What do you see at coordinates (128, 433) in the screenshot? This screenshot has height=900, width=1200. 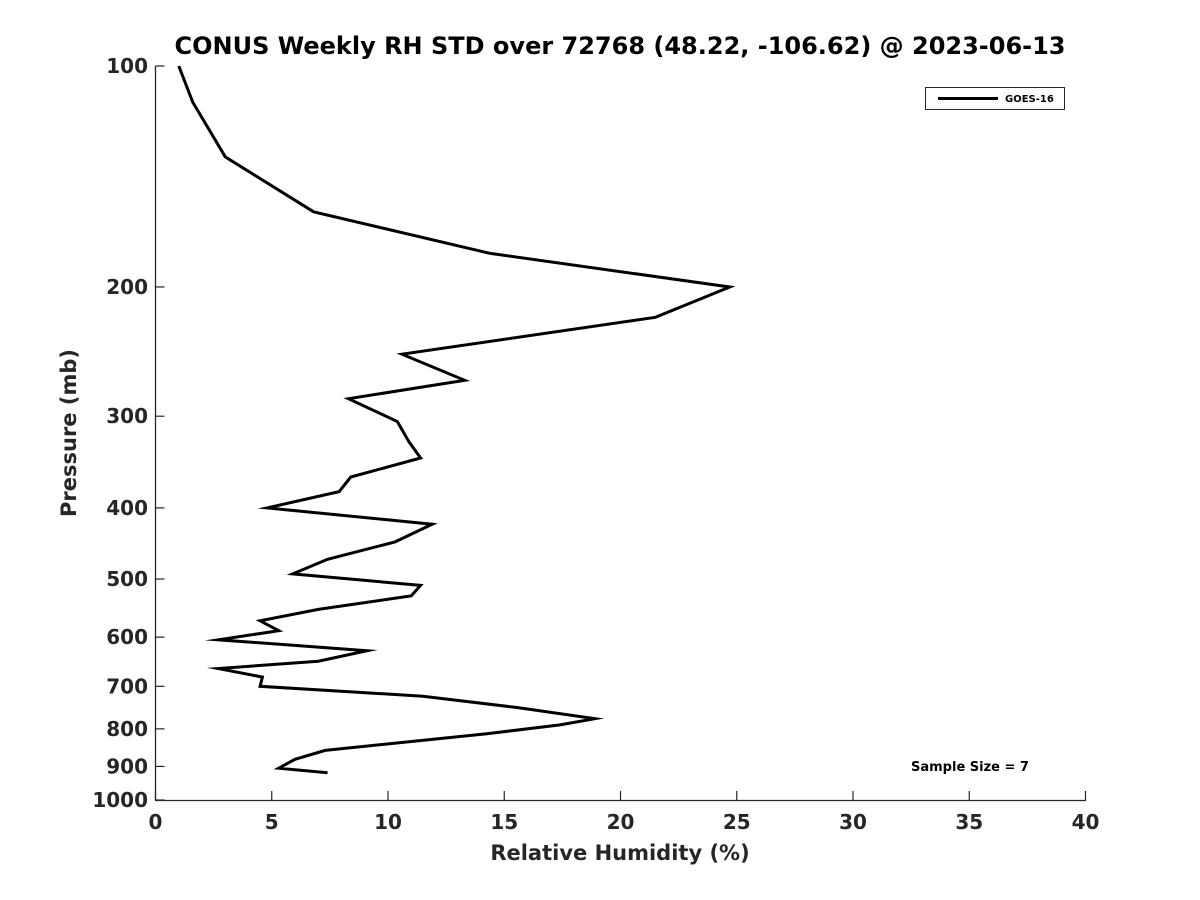 I see `y-ticks: 100 200 300 400 500 600 700 800 900 1000` at bounding box center [128, 433].